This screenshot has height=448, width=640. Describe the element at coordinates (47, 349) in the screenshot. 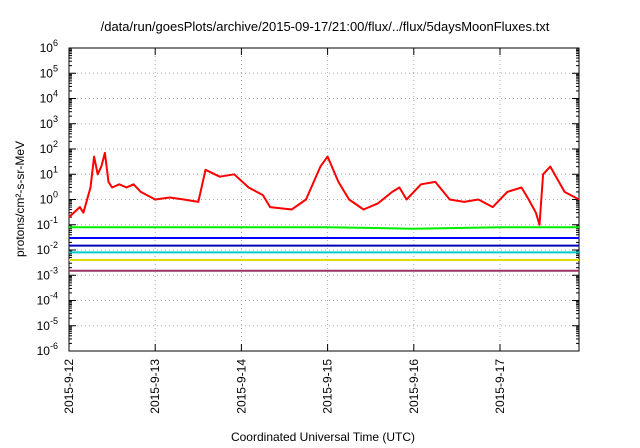

I see `y-tick-label: 10⁻⁶` at that location.